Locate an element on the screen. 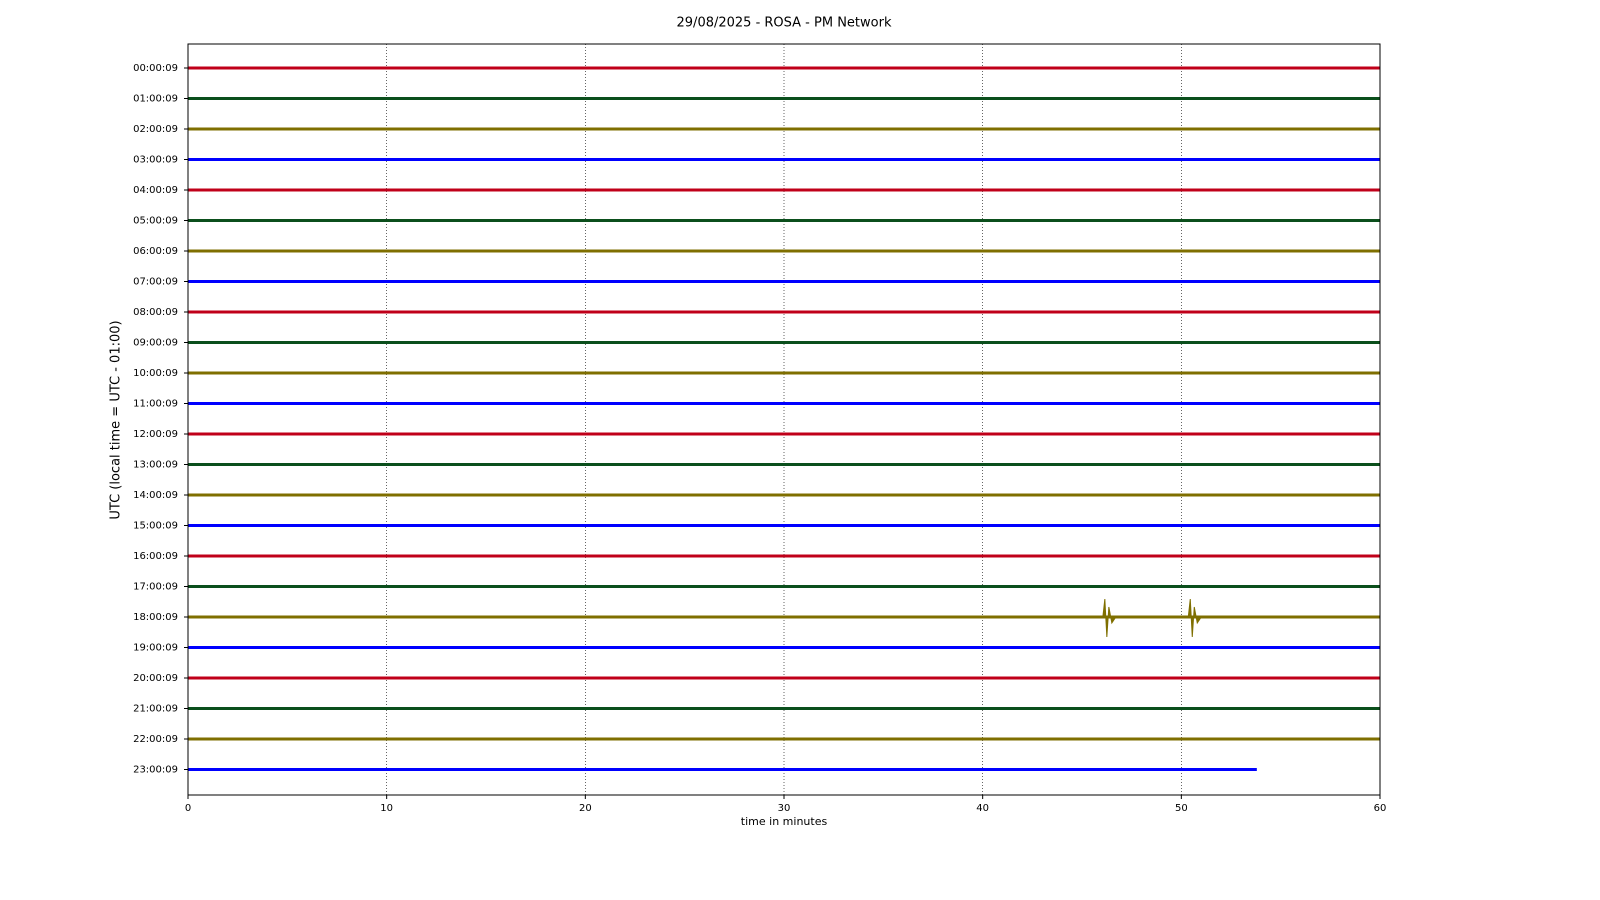 This screenshot has width=1600, height=900. x-tick-label: 50 is located at coordinates (1181, 808).